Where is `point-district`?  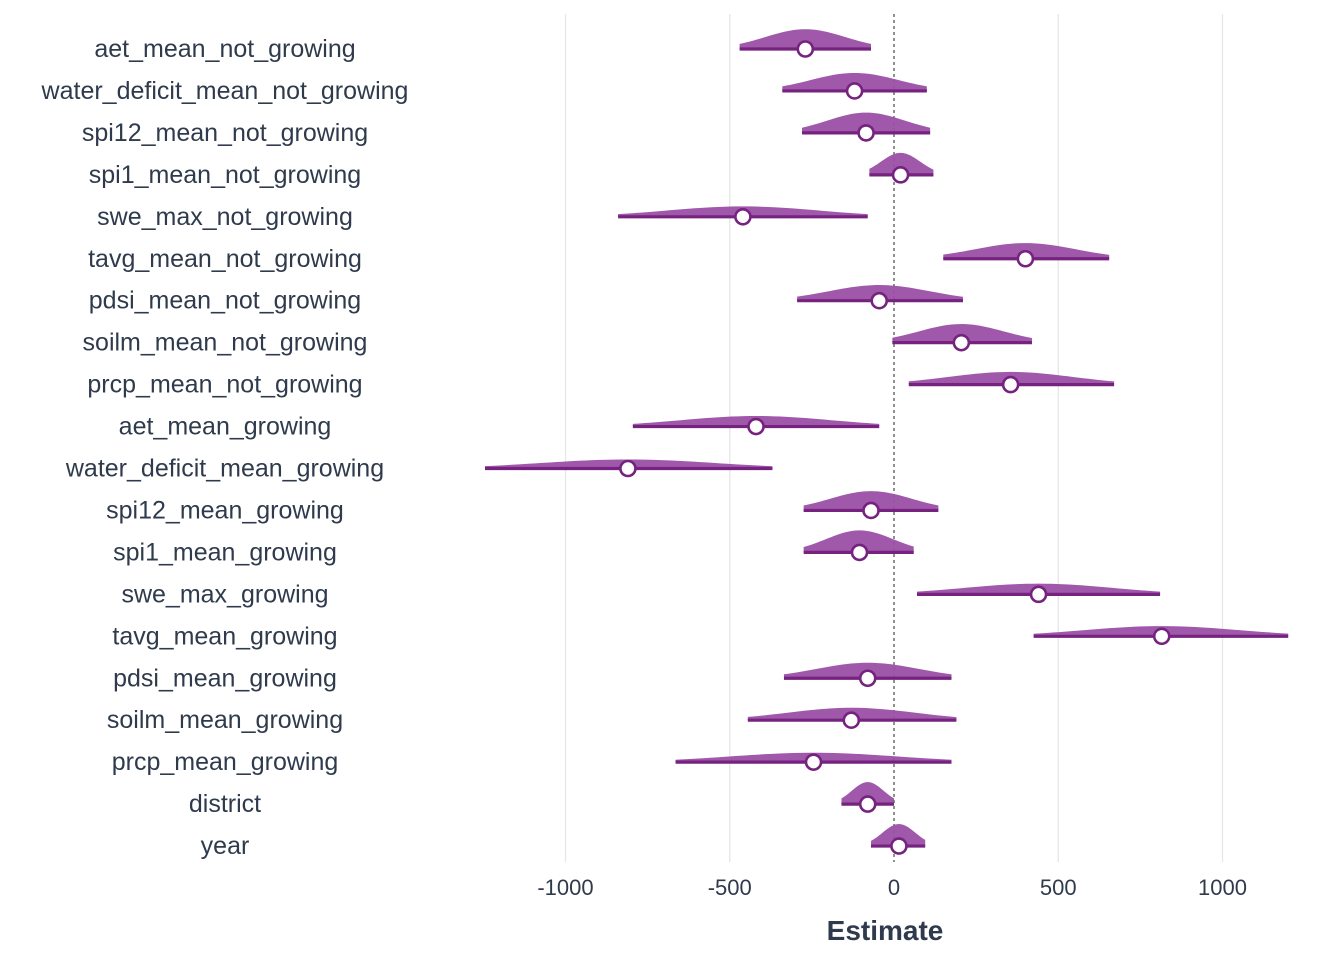
point-district is located at coordinates (867, 804).